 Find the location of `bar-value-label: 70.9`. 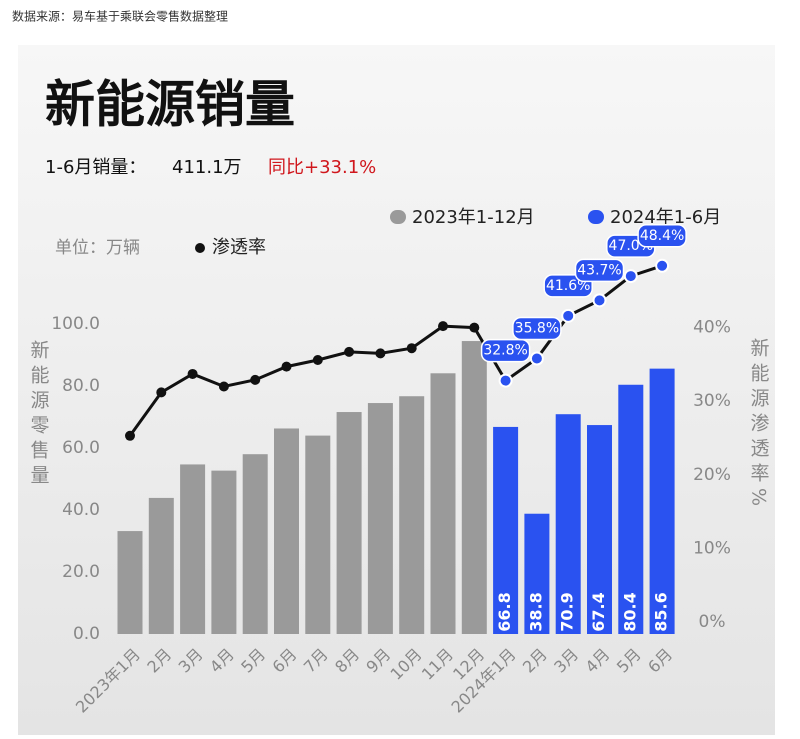

bar-value-label: 70.9 is located at coordinates (567, 611).